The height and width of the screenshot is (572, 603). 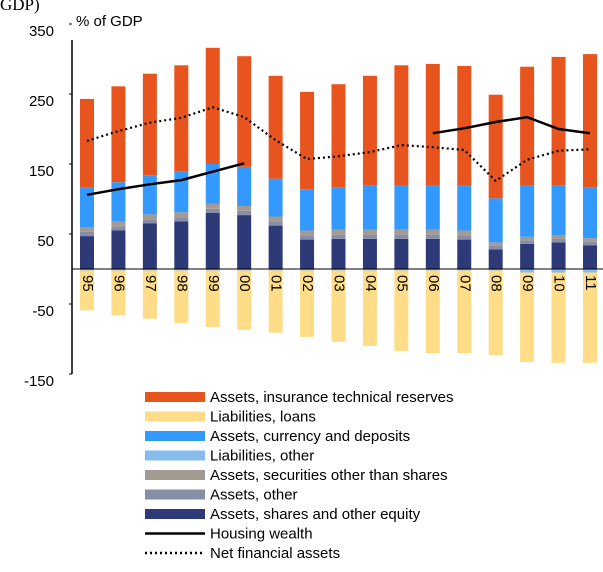 What do you see at coordinates (181, 283) in the screenshot?
I see `x-tick-label: 98` at bounding box center [181, 283].